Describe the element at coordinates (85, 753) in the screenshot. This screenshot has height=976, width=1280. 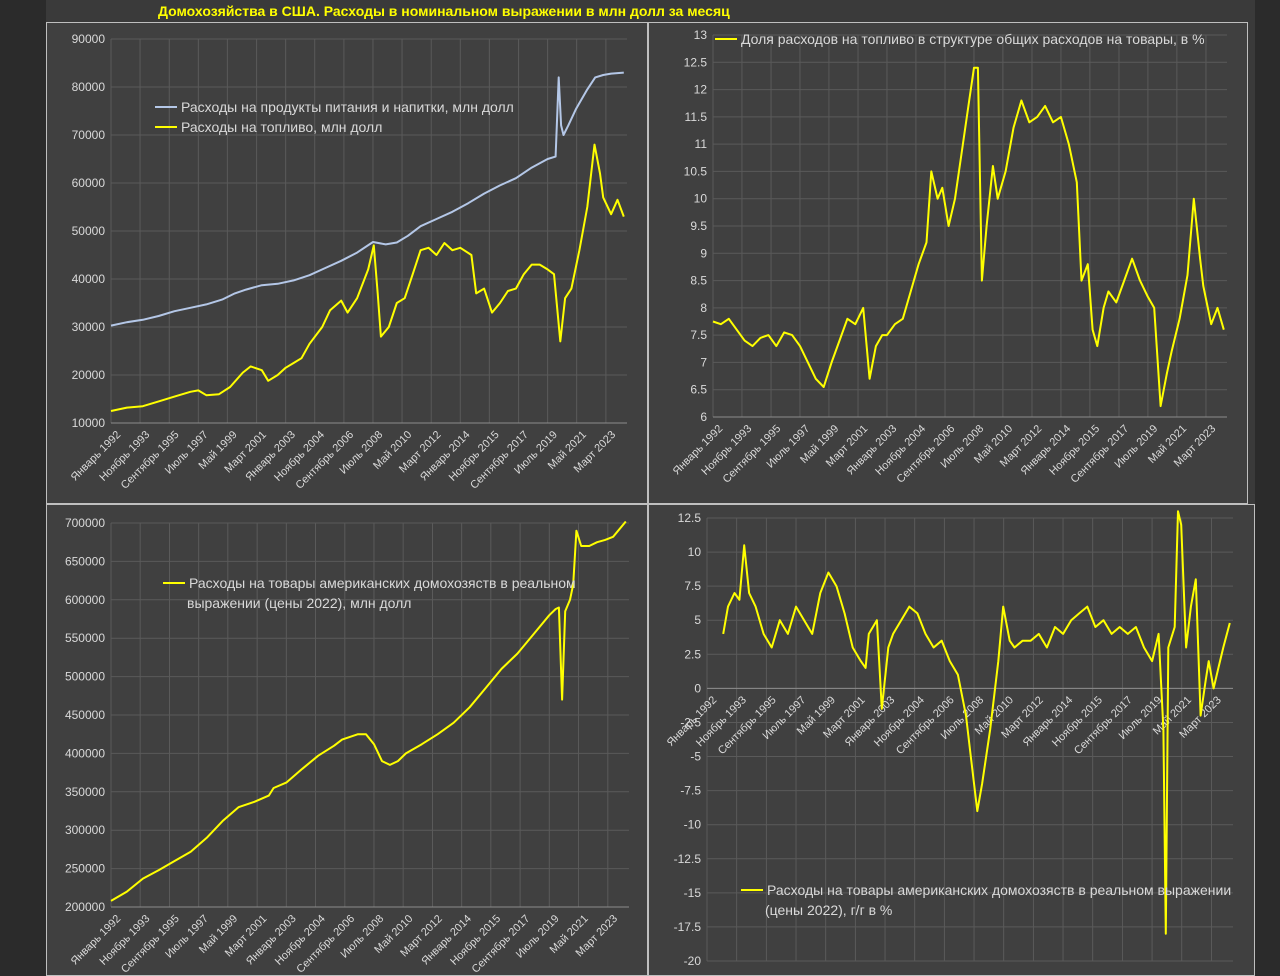
I see `y-tick-label: 400000` at that location.